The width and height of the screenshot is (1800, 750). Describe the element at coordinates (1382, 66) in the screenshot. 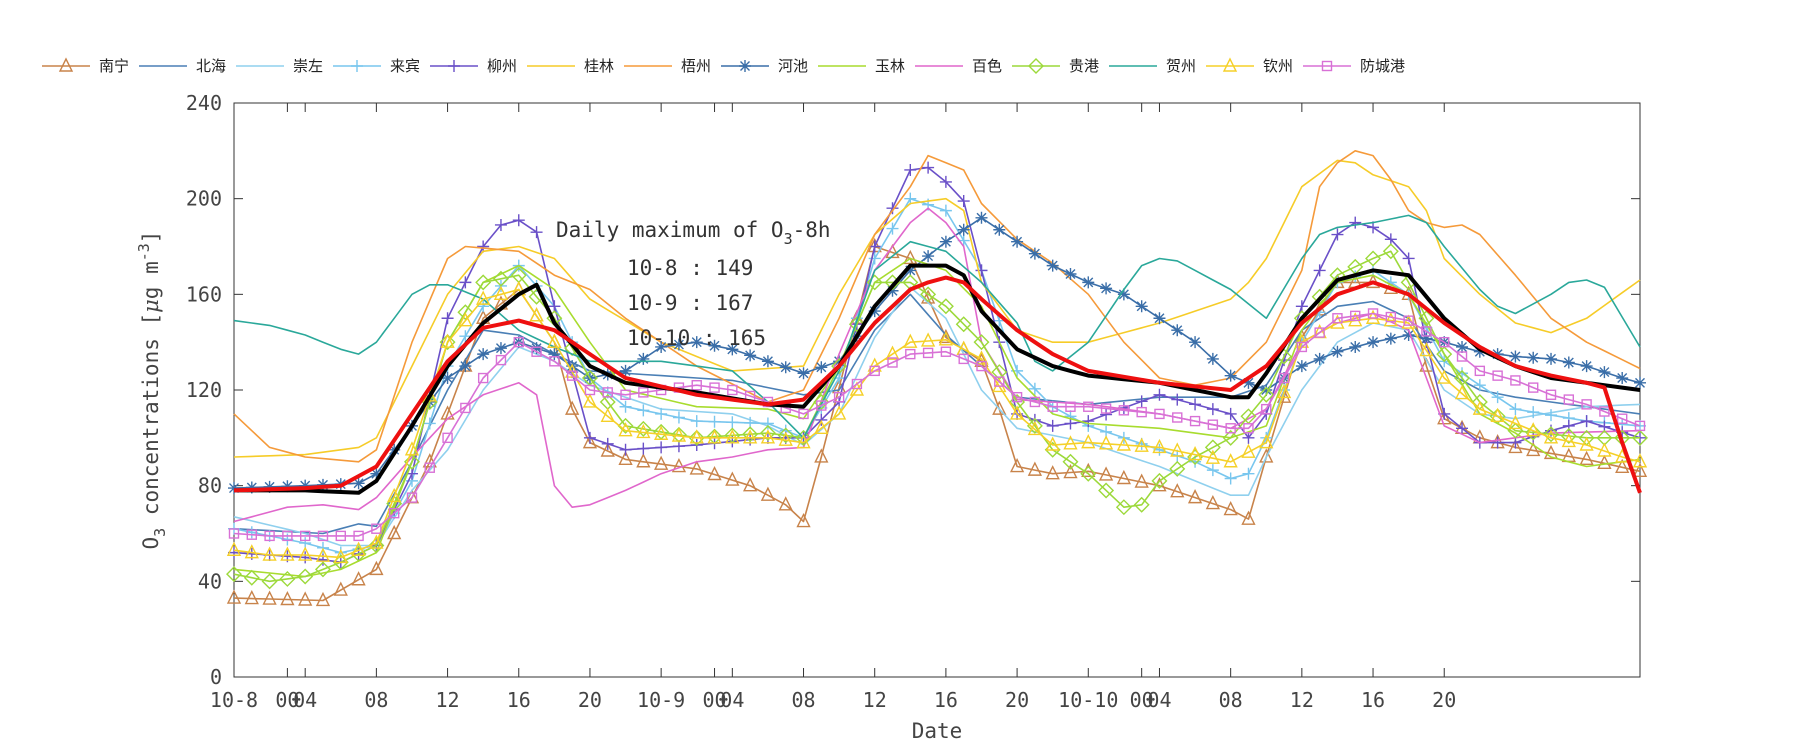

I see `legend-label: 防城港` at that location.